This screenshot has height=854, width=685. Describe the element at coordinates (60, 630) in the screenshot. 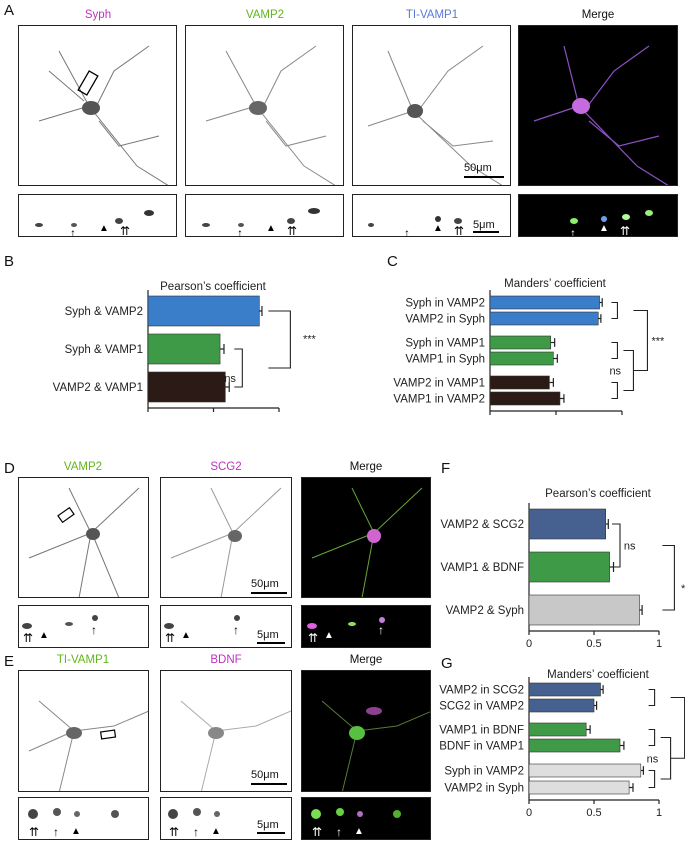

I see `d-vamp2-inset-puncta: ⇈ ▲ ↑` at that location.